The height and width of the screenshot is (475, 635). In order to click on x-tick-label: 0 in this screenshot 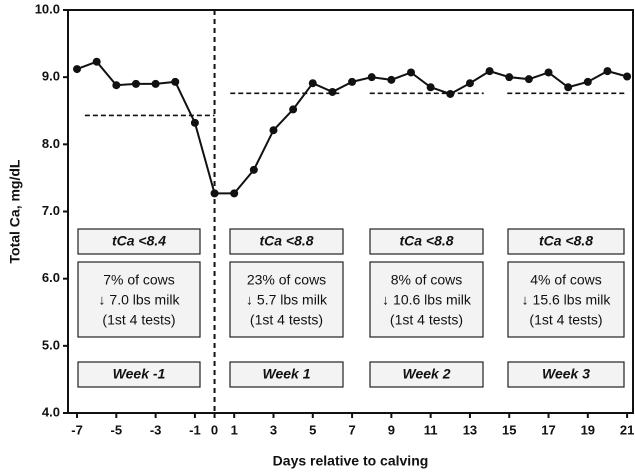, I will do `click(214, 429)`.